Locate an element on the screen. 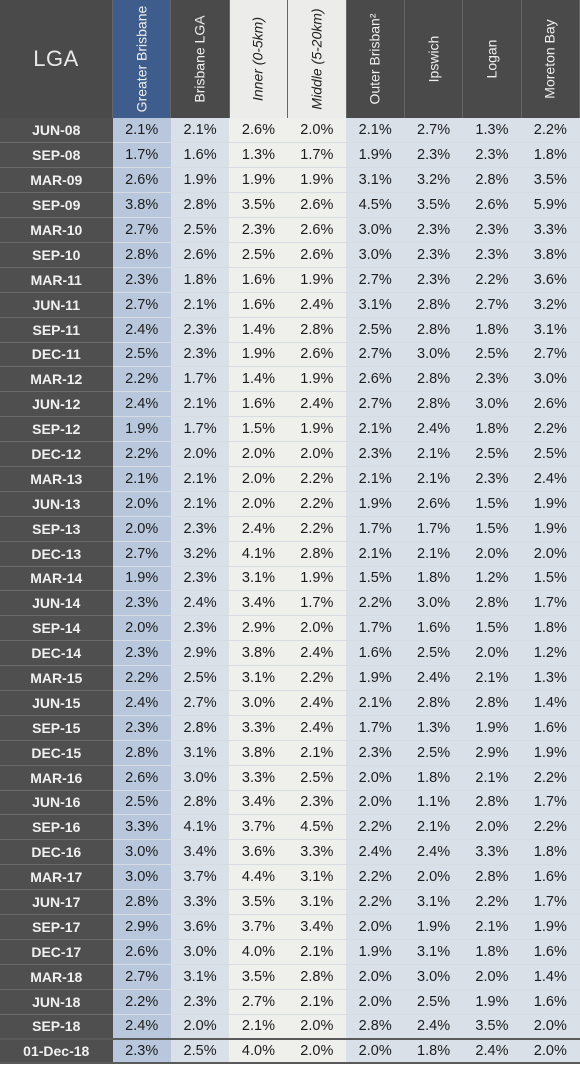 The image size is (580, 1071). table-row: SEP-12 1.9% 1.7% 1.5% 1.9% 2.1% 2.4% 1.8% 2.2% is located at coordinates (290, 429).